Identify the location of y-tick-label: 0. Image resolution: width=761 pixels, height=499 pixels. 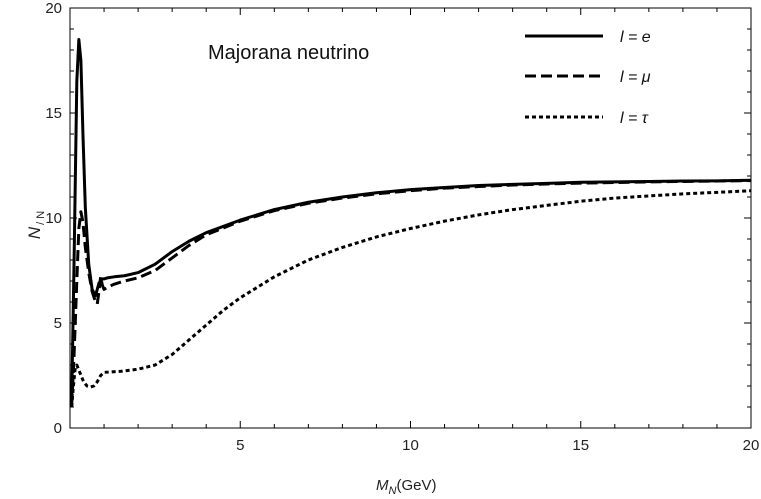
(58, 428).